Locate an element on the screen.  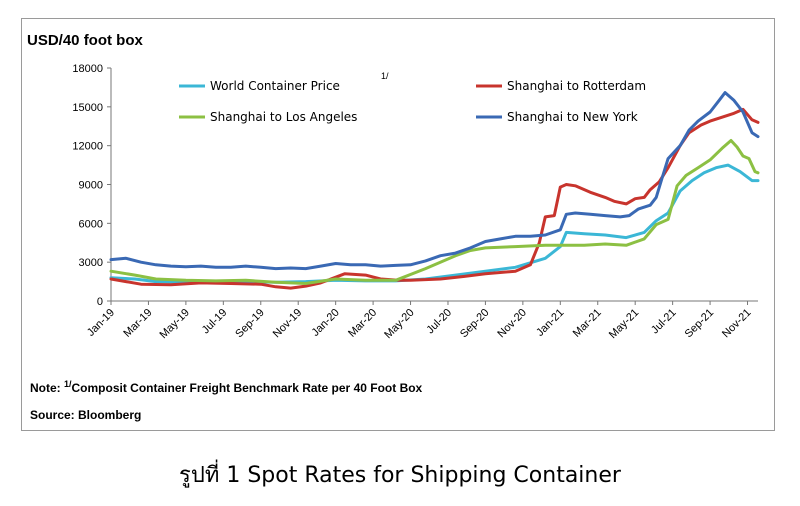
y-axis: 0 3000 6000 9000 12000 15000 18000 is located at coordinates (92, 185).